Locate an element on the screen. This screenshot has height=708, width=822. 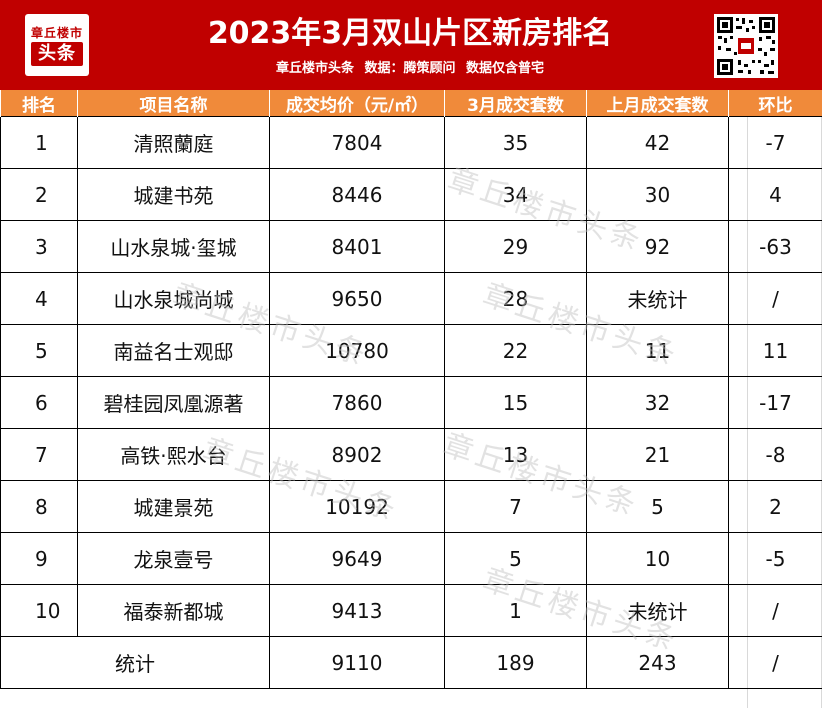
project-name-cell: 福泰新都城 is located at coordinates (173, 610).